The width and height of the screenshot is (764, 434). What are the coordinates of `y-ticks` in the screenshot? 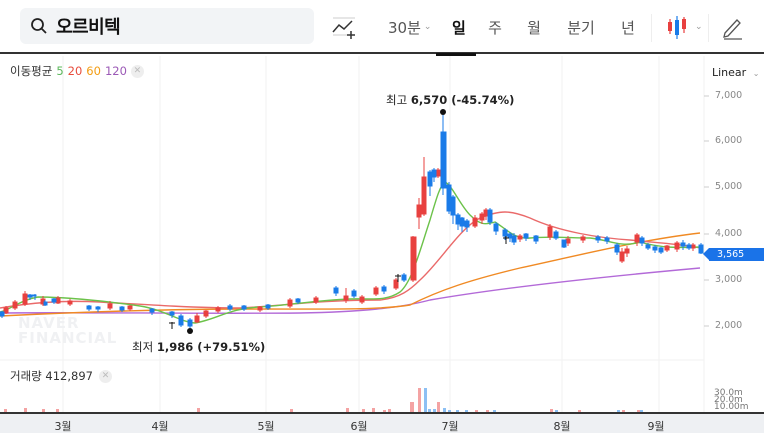 It's located at (706, 211).